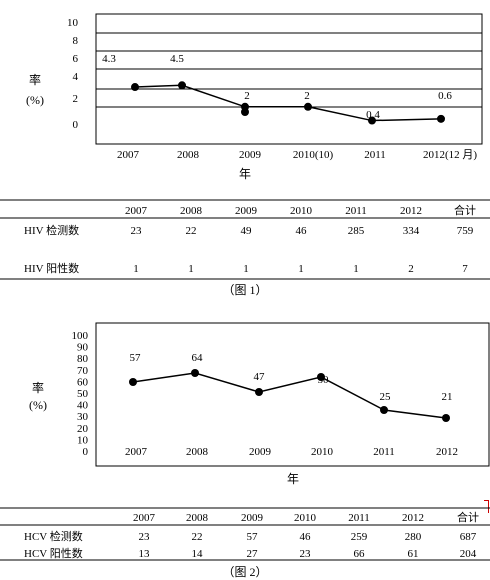  What do you see at coordinates (145, 537) in the screenshot?
I see `table-2-cell-0-1: 23` at bounding box center [145, 537].